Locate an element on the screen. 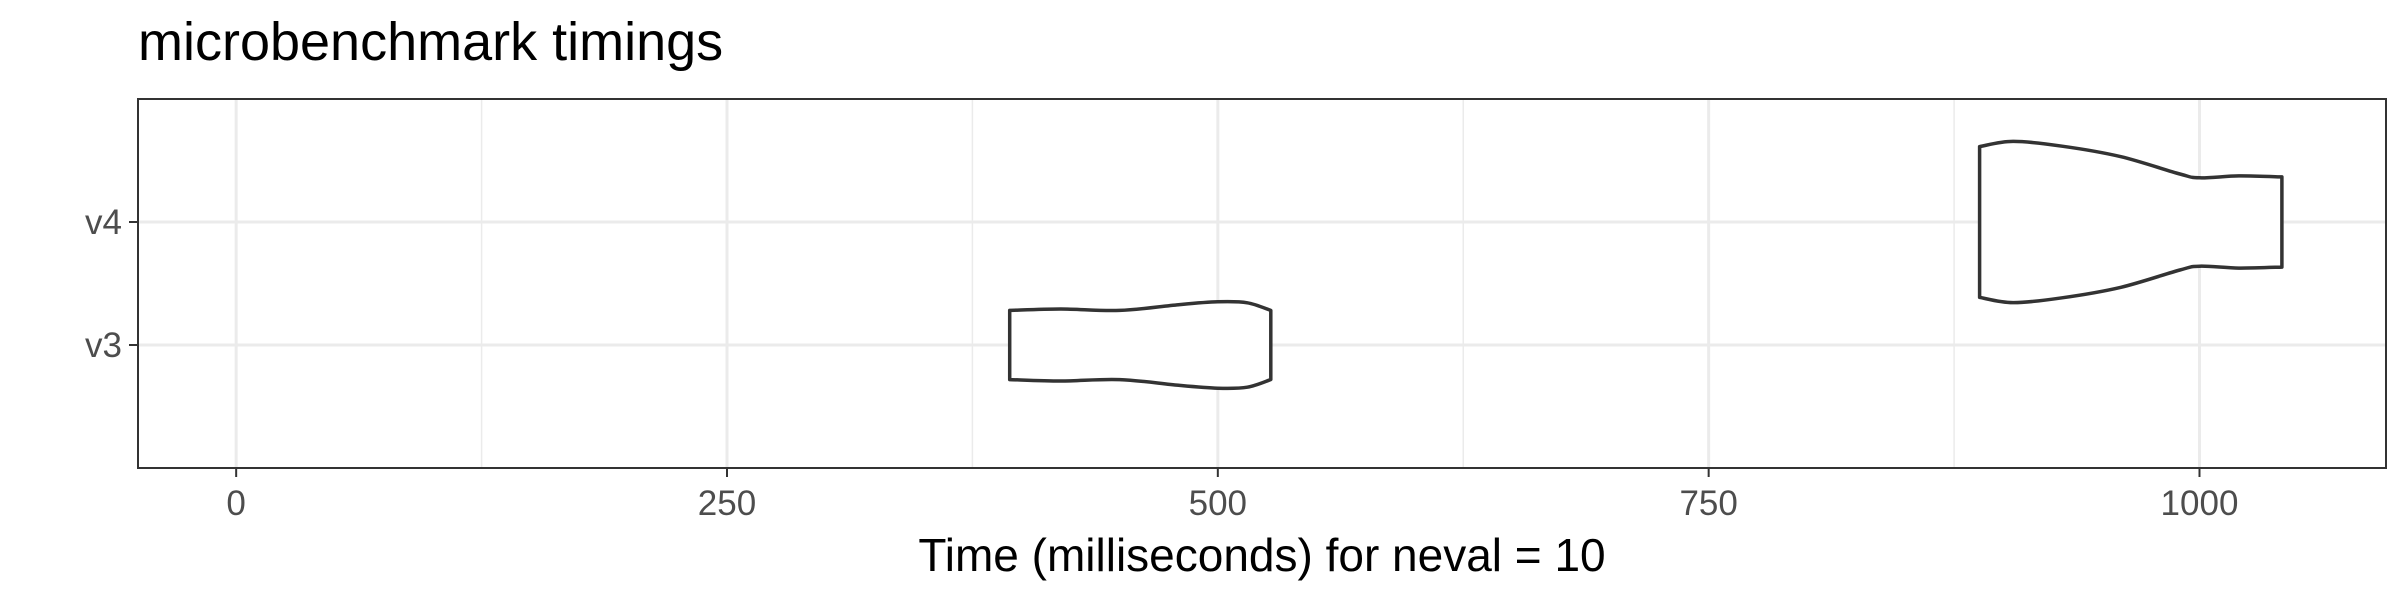 This screenshot has height=600, width=2400. x-tick-label: 1000 is located at coordinates (2200, 503).